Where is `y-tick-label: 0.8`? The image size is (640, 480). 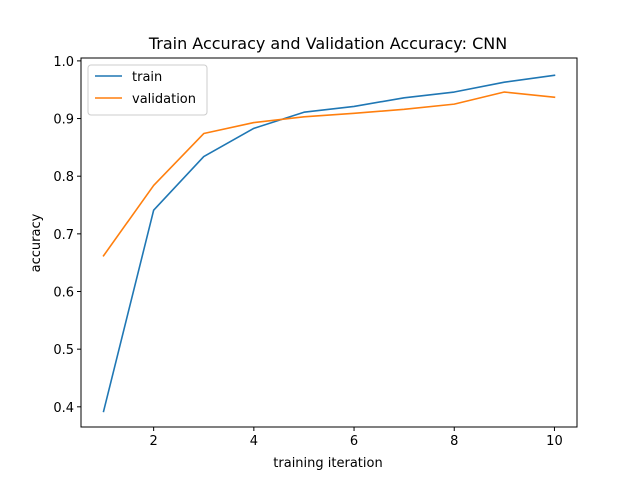
y-tick-label: 0.8 is located at coordinates (63, 177).